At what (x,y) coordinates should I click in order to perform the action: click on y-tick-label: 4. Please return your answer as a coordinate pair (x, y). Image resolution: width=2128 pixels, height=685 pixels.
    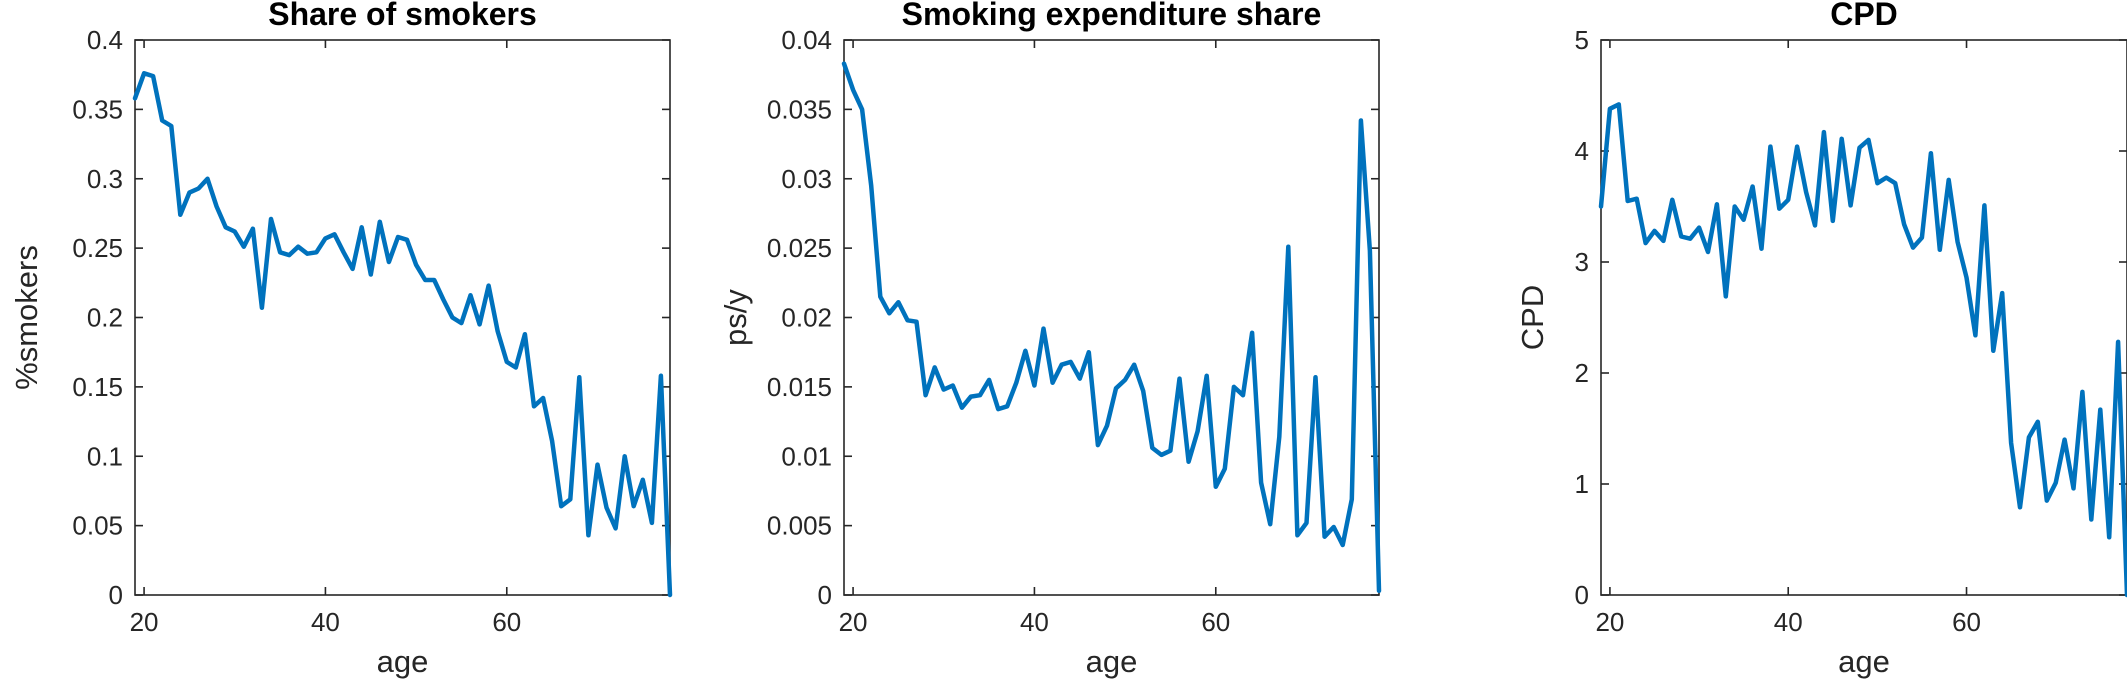
    Looking at the image, I should click on (1582, 151).